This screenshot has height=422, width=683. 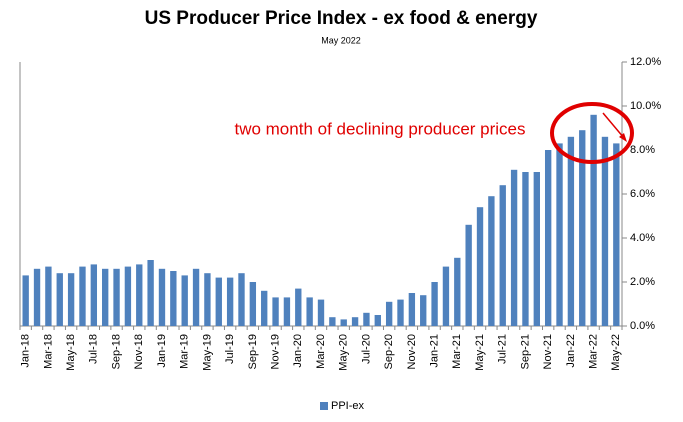 What do you see at coordinates (642, 326) in the screenshot?
I see `y-tick-label: 0.0%` at bounding box center [642, 326].